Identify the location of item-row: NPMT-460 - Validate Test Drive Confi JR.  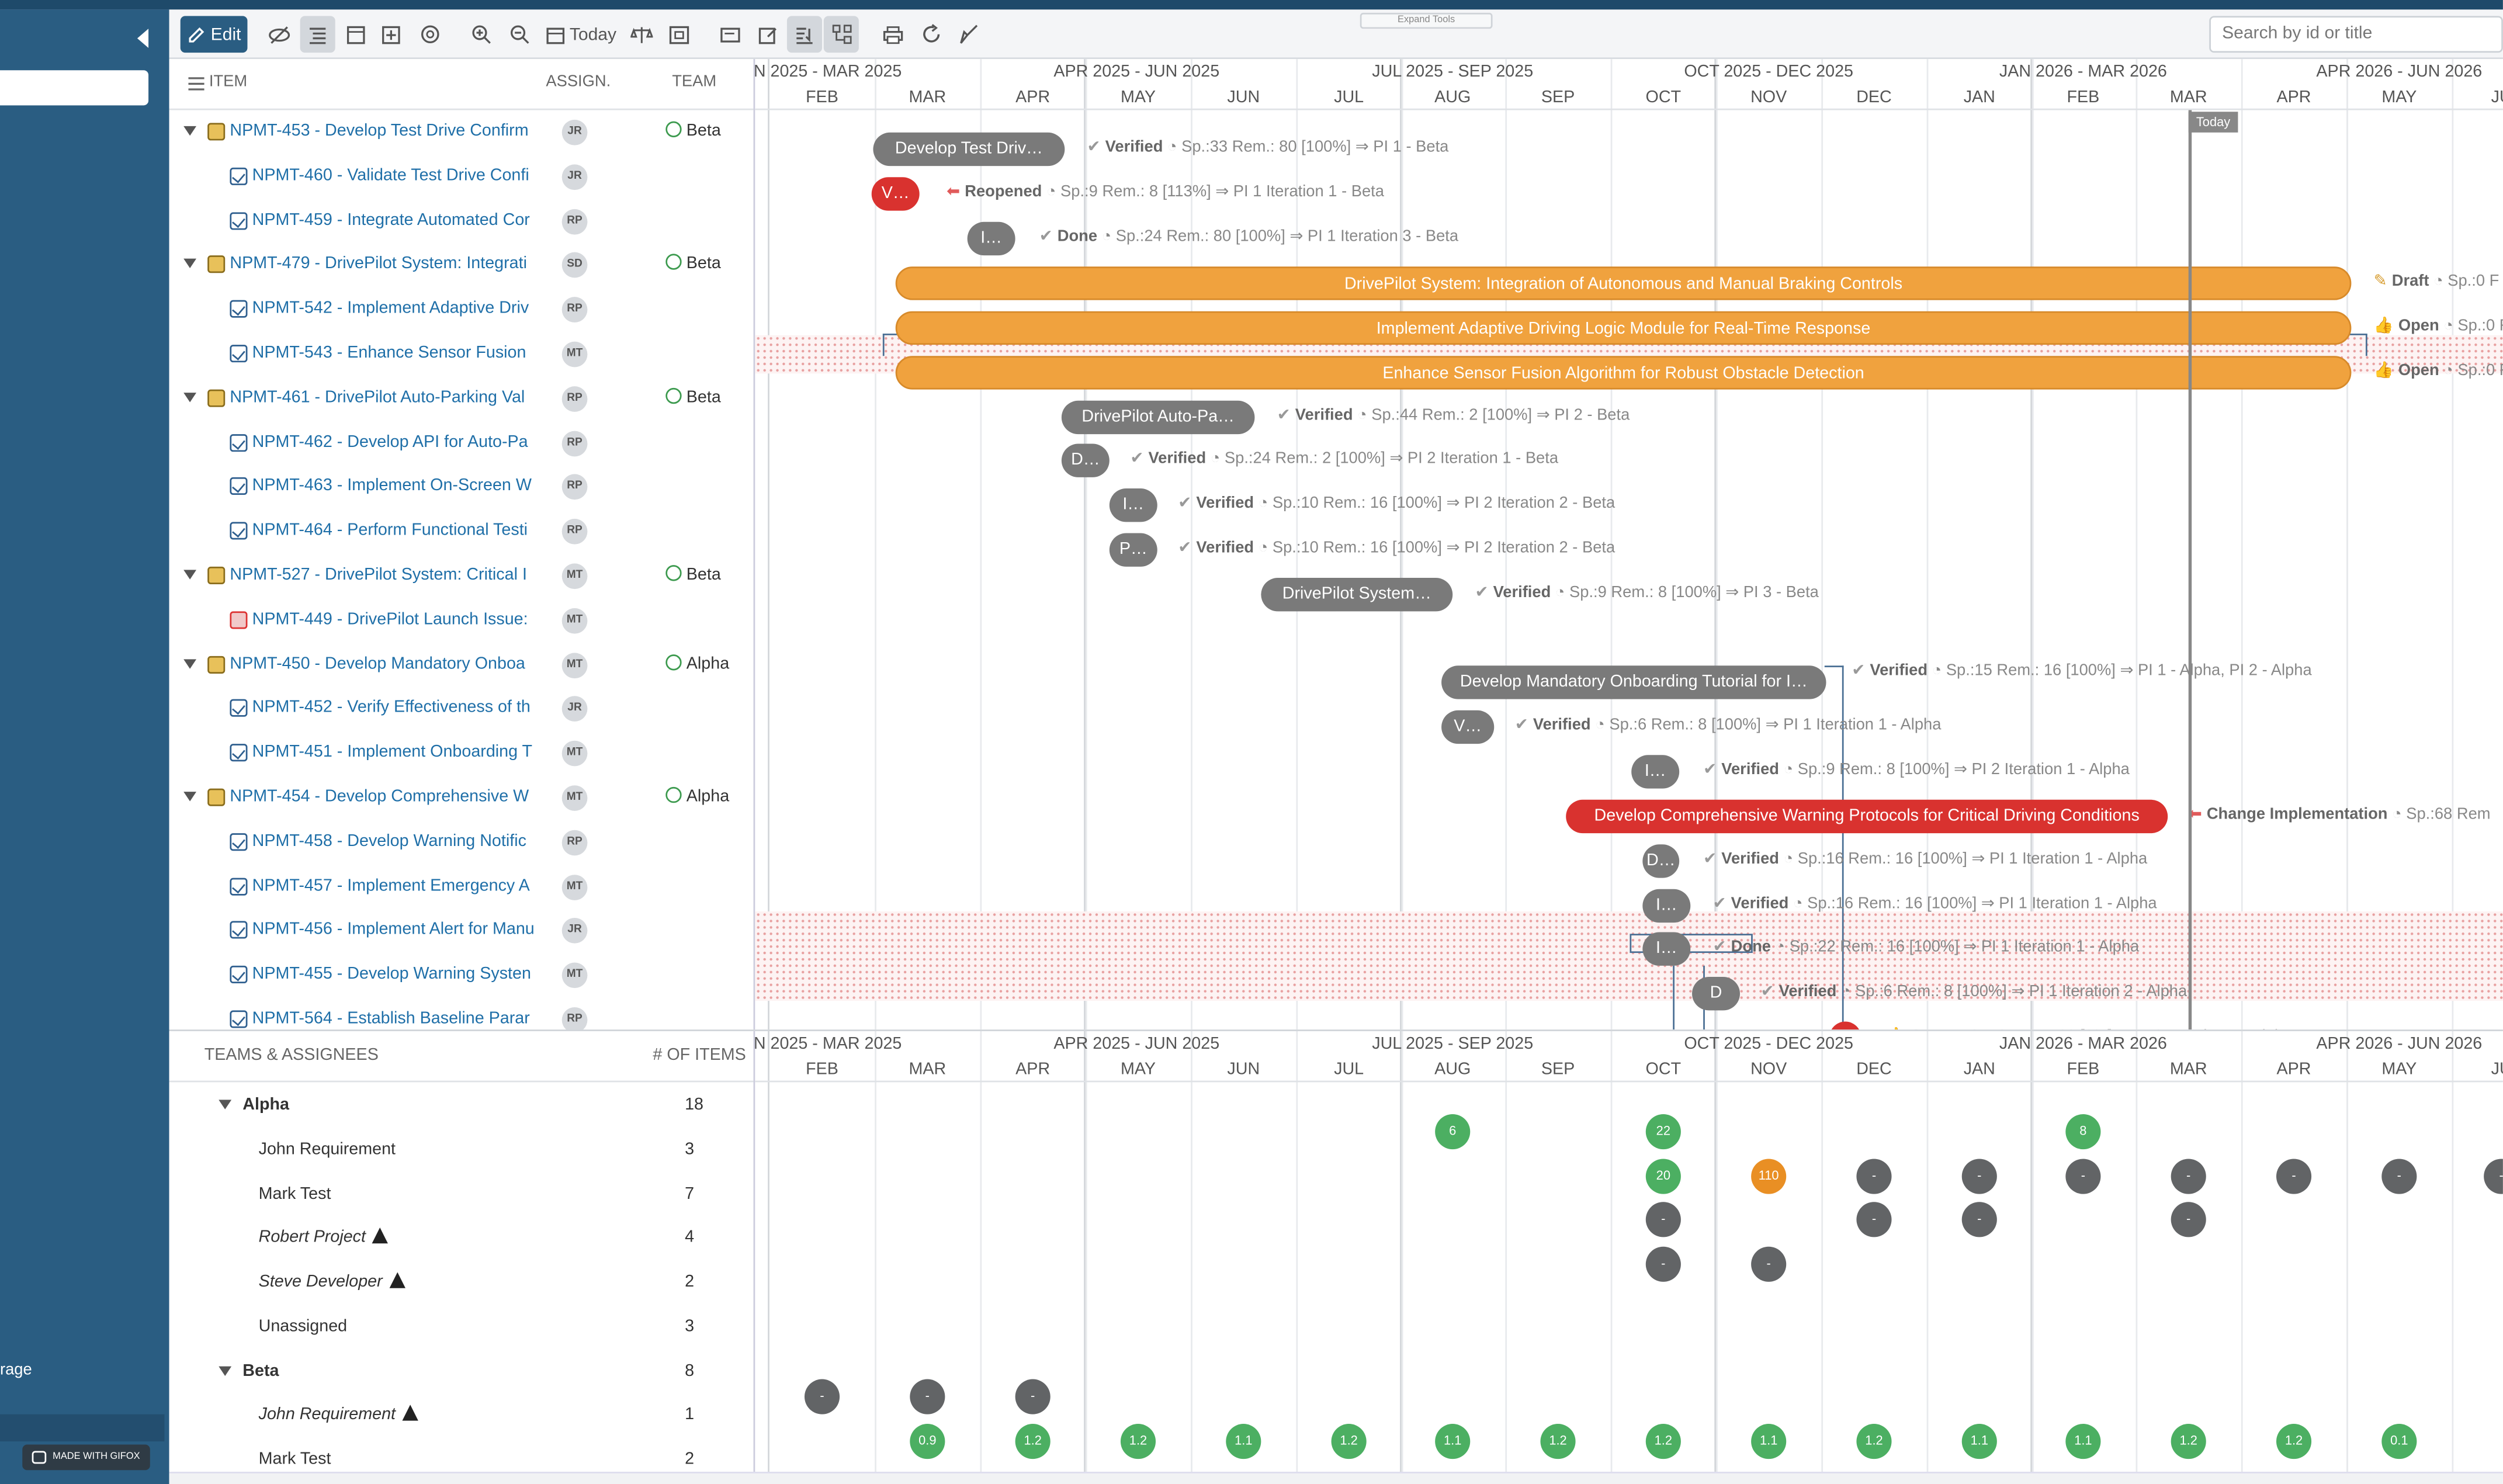
(461, 175).